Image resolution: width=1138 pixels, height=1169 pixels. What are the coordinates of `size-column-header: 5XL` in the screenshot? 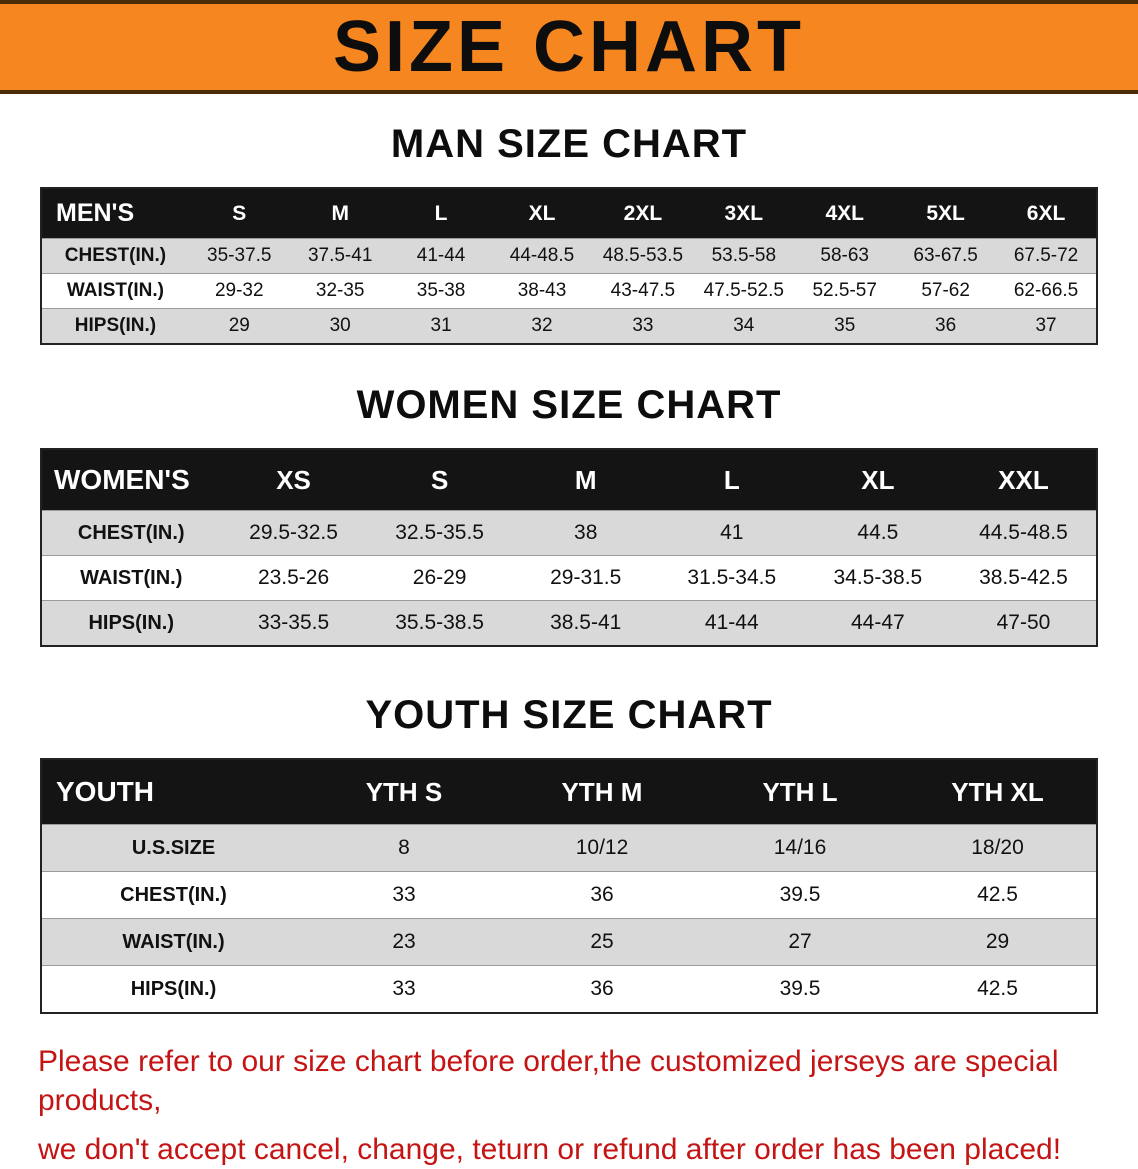 It's located at (946, 213).